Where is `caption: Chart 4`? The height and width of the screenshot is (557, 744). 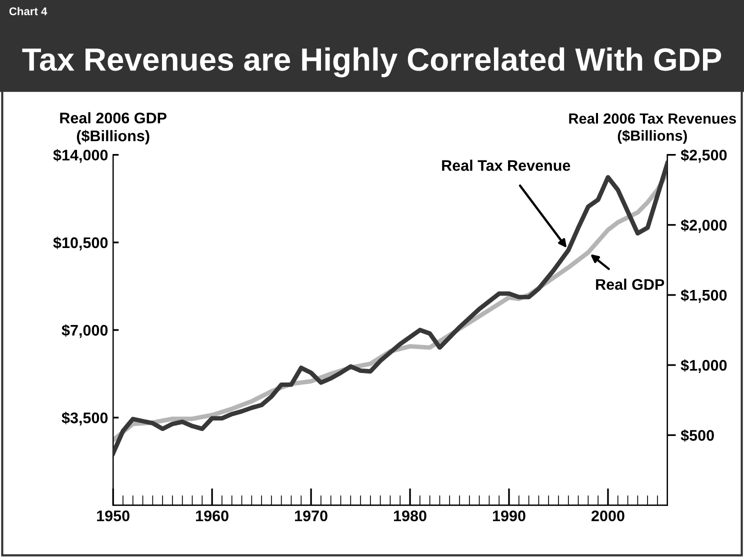
caption: Chart 4 is located at coordinates (28, 11).